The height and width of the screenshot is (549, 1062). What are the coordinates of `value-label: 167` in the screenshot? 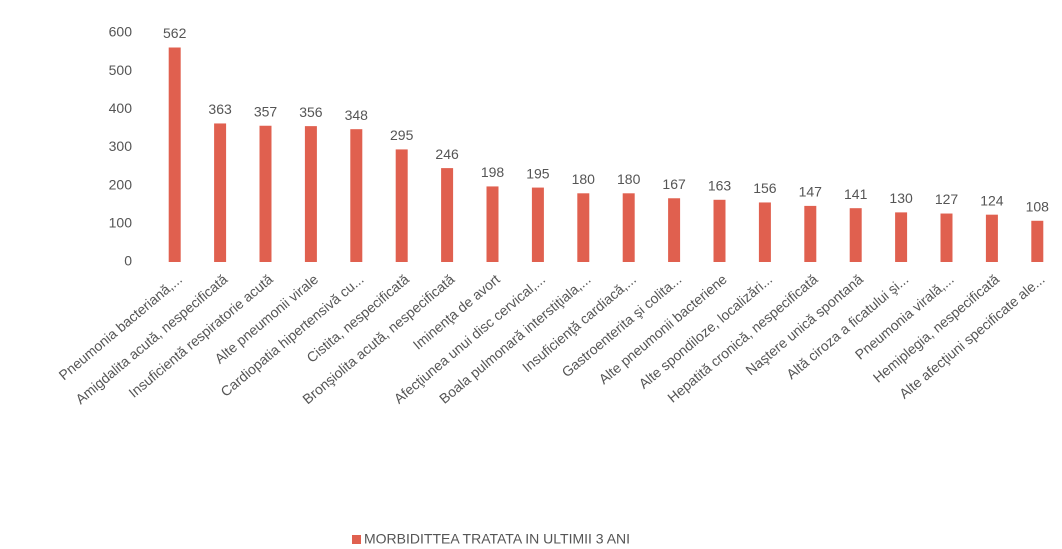 It's located at (674, 184).